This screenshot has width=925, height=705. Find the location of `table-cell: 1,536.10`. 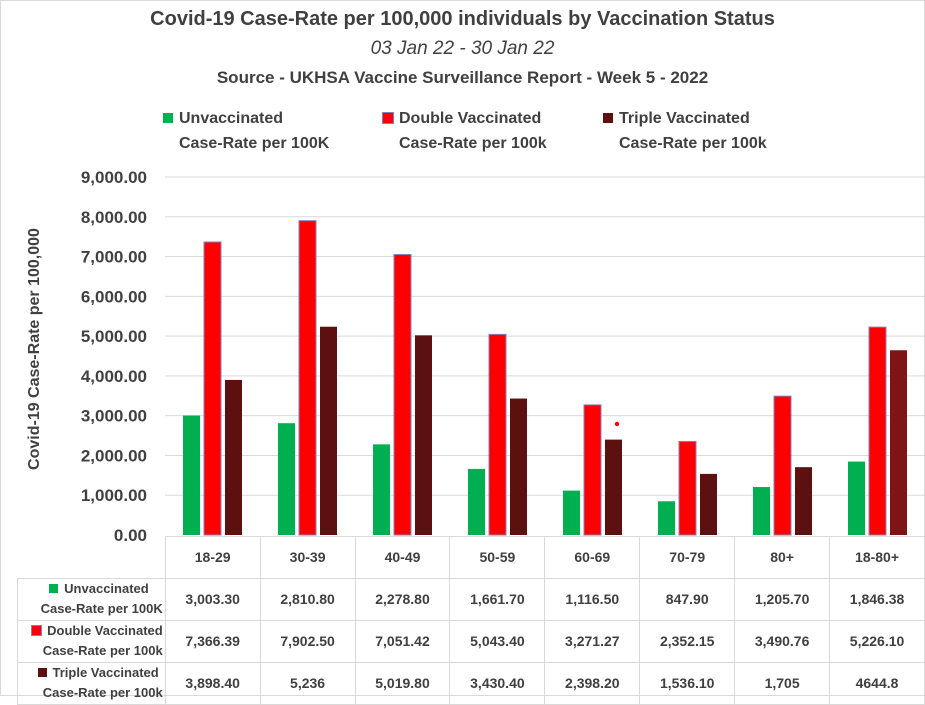

table-cell: 1,536.10 is located at coordinates (687, 683).